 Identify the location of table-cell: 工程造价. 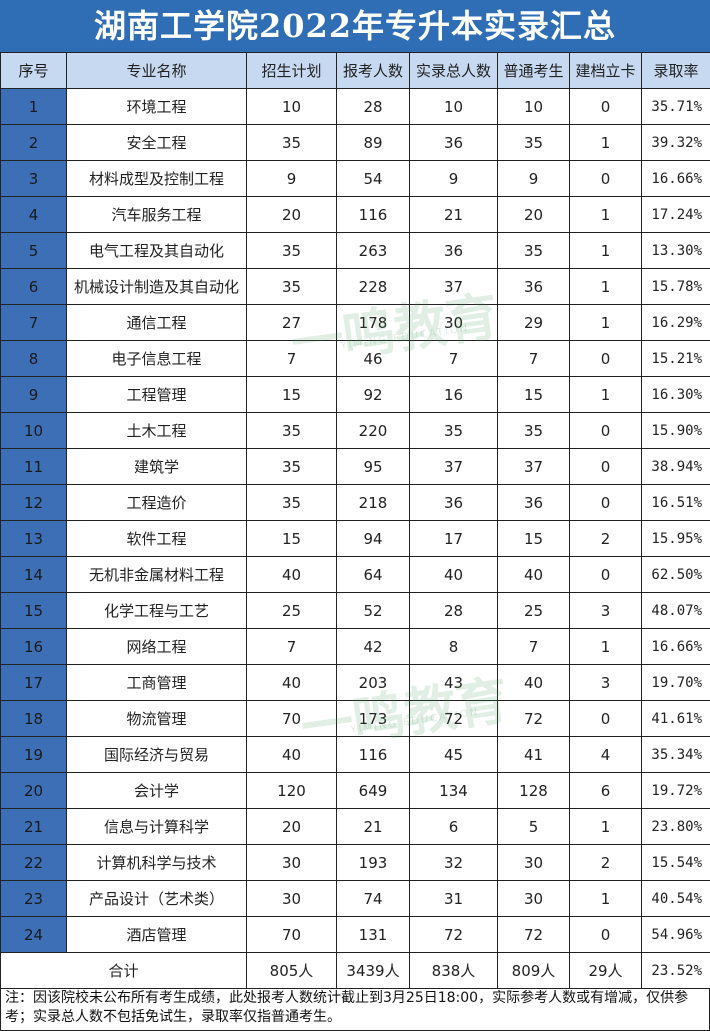
(156, 502).